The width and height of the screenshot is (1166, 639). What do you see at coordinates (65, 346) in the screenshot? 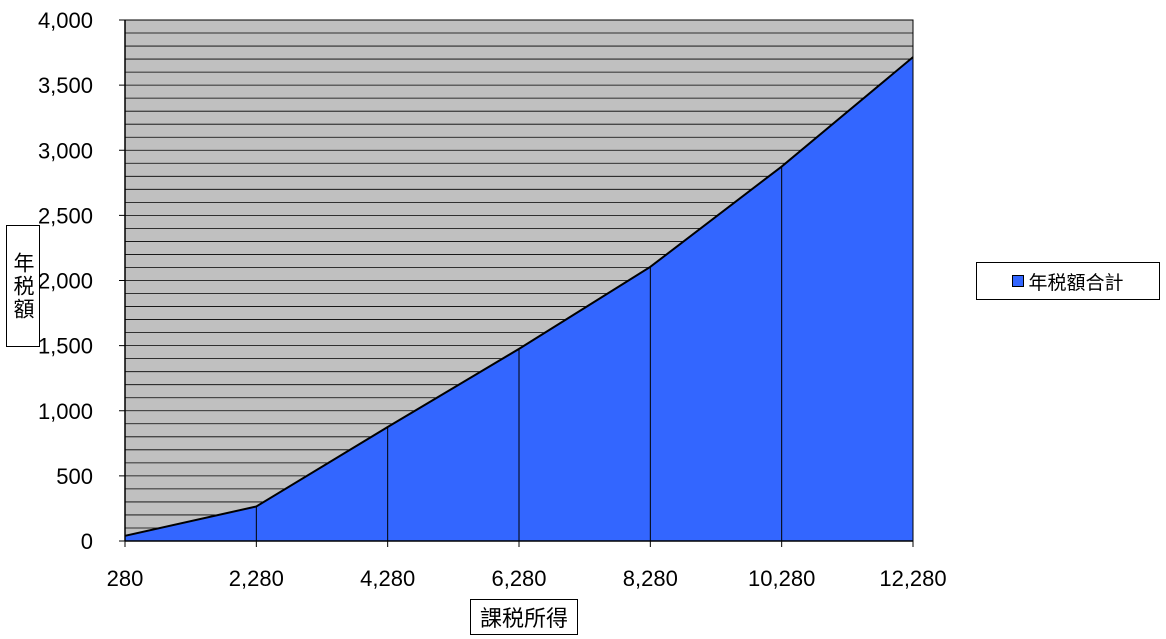
I see `y-tick-label: 1,500` at bounding box center [65, 346].